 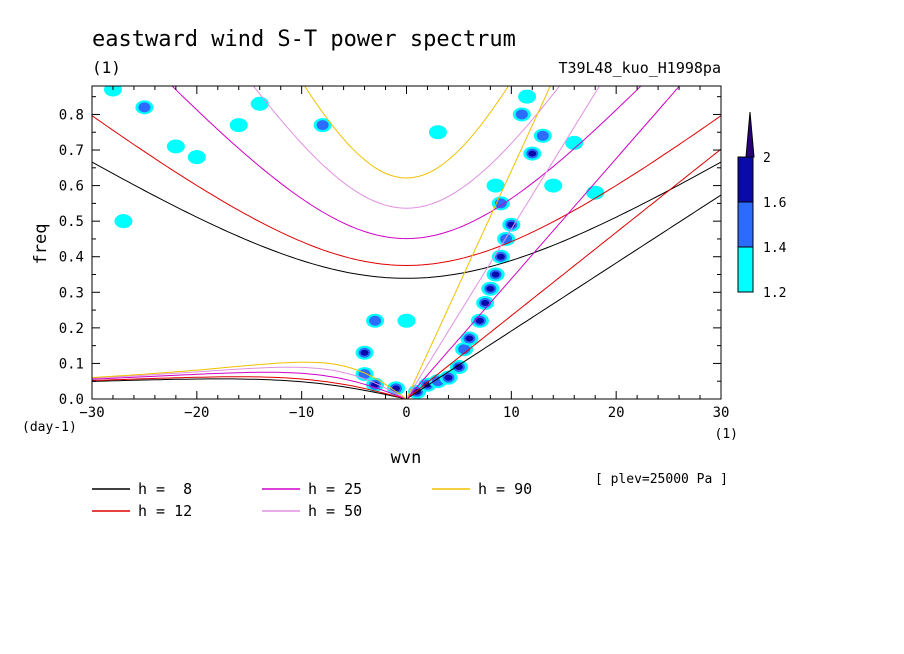 I want to click on y-tick-label: 0.3, so click(x=71, y=293).